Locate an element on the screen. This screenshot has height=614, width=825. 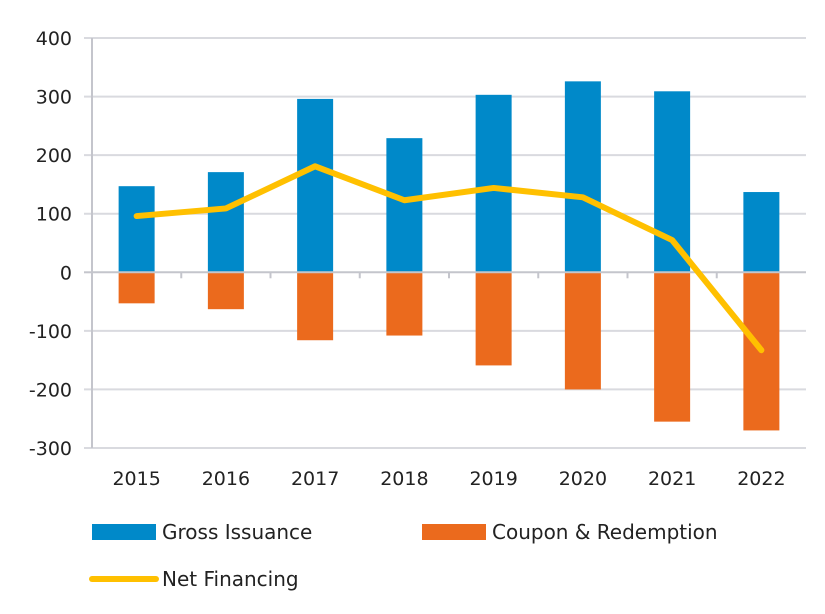
x-tick-label: 2019 is located at coordinates (493, 479).